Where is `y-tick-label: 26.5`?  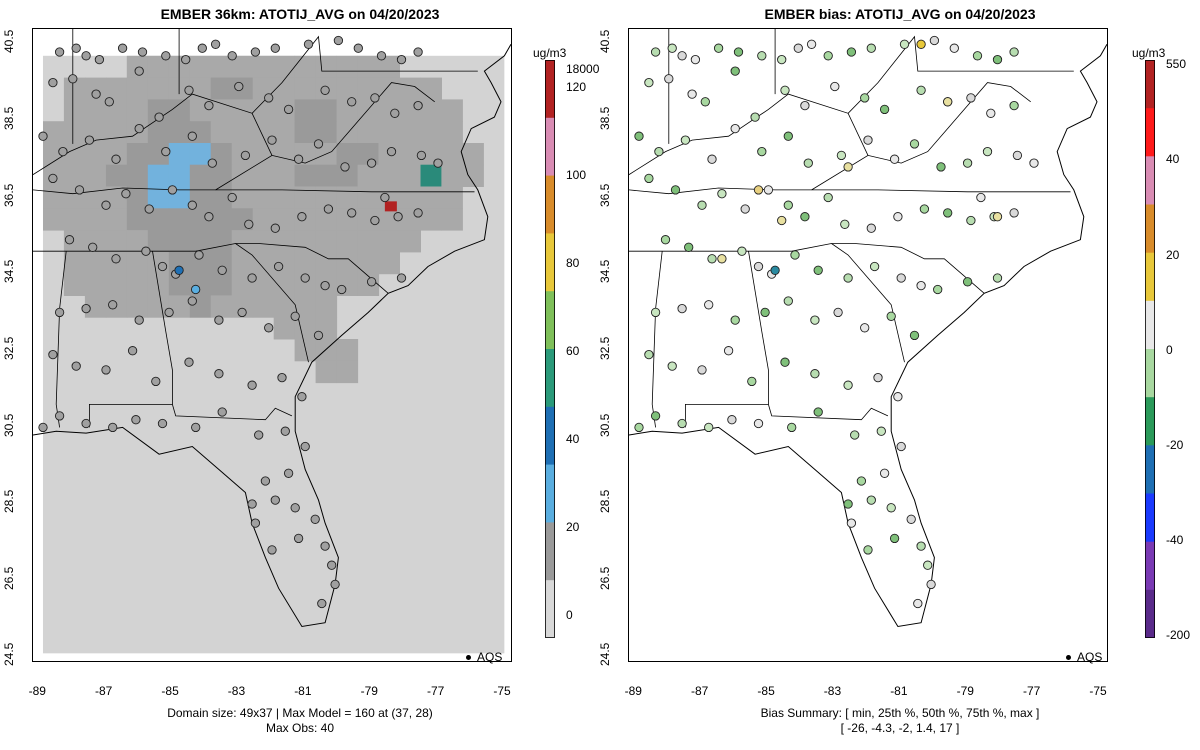 y-tick-label: 26.5 is located at coordinates (9, 578).